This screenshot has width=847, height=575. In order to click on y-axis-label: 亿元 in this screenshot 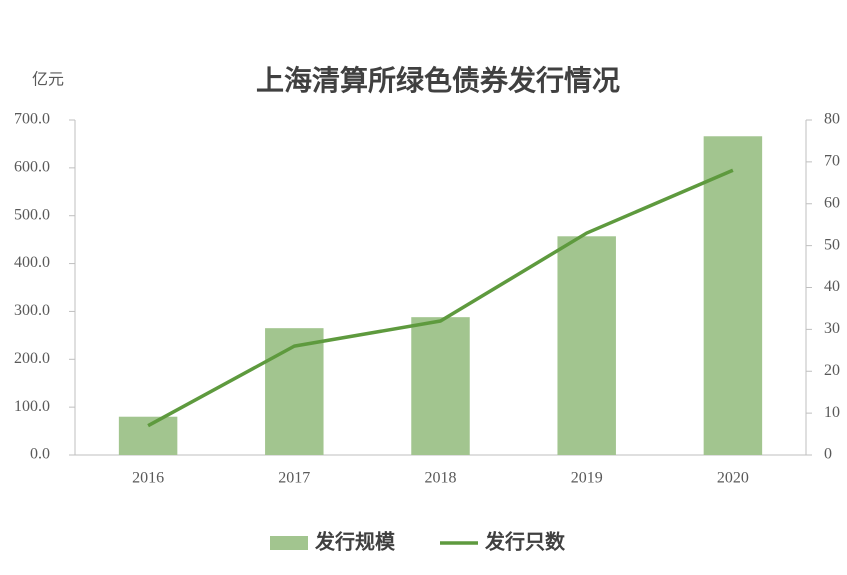, I will do `click(48, 79)`.